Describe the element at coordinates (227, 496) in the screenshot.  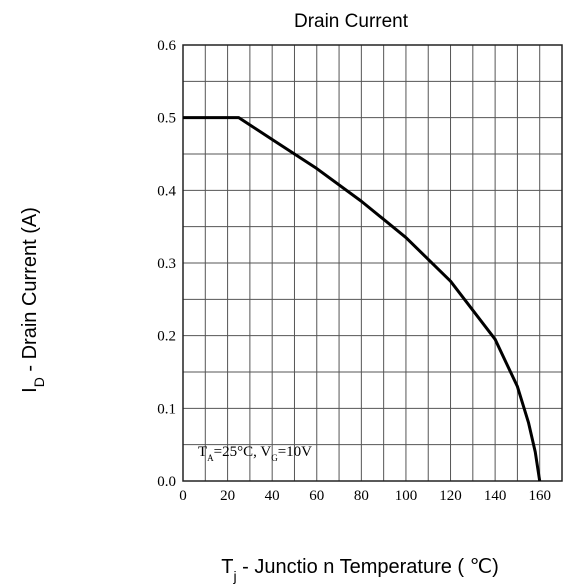
I see `x-tick-label: 20` at that location.